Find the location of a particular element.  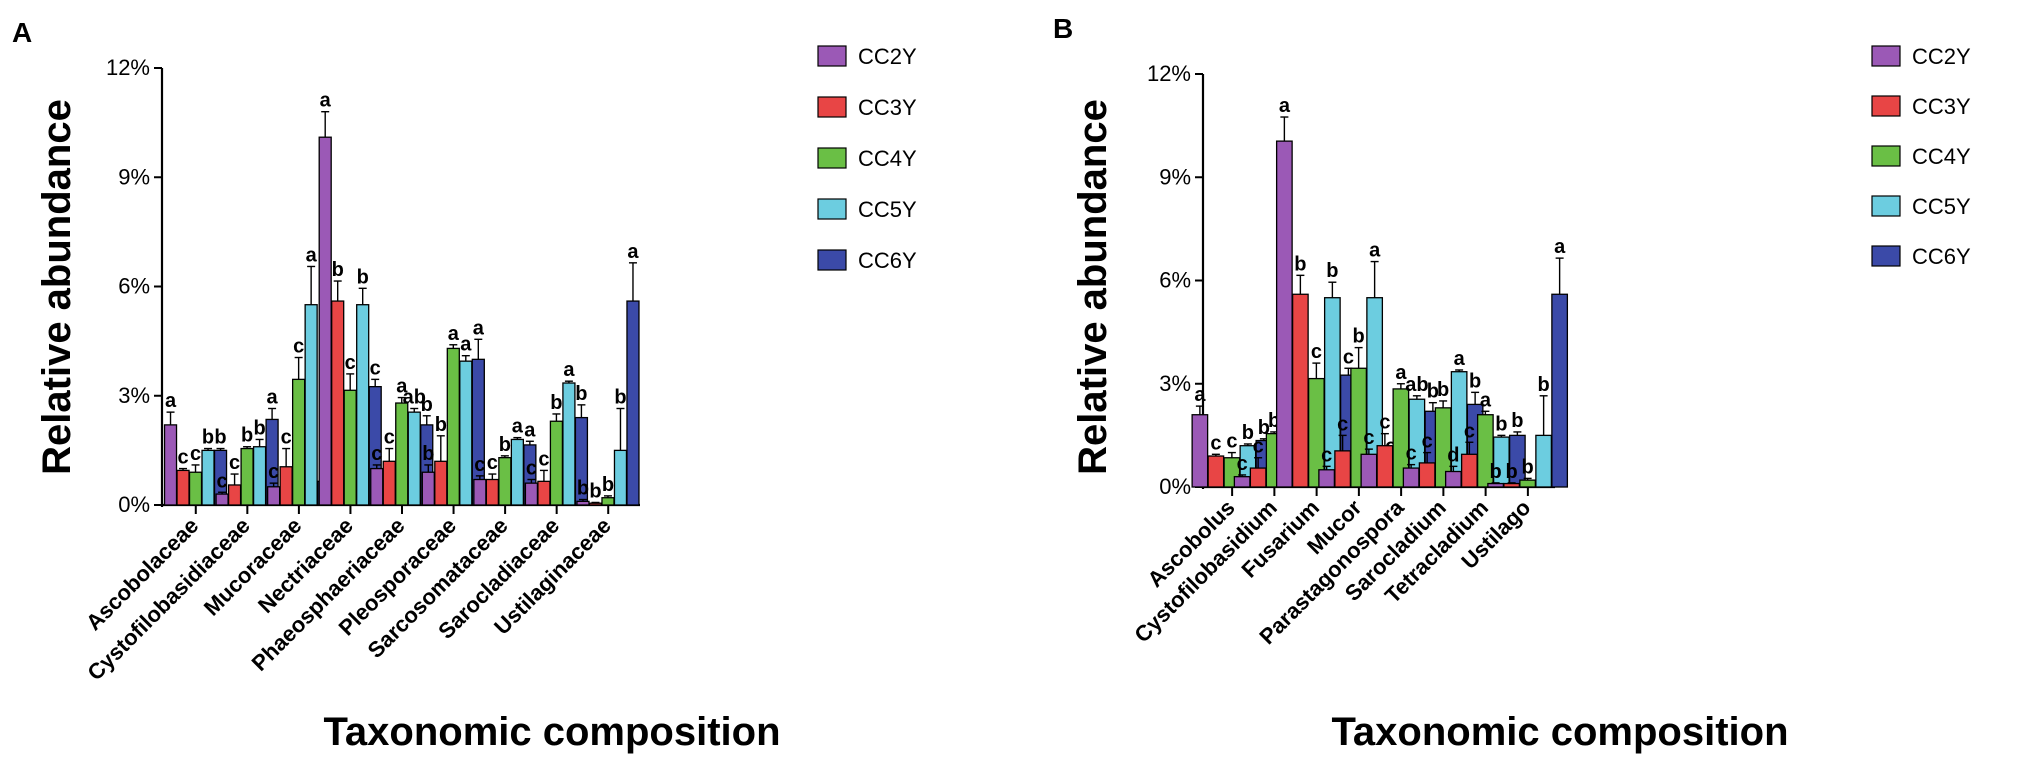

bar-cc6y is located at coordinates (633, 403).